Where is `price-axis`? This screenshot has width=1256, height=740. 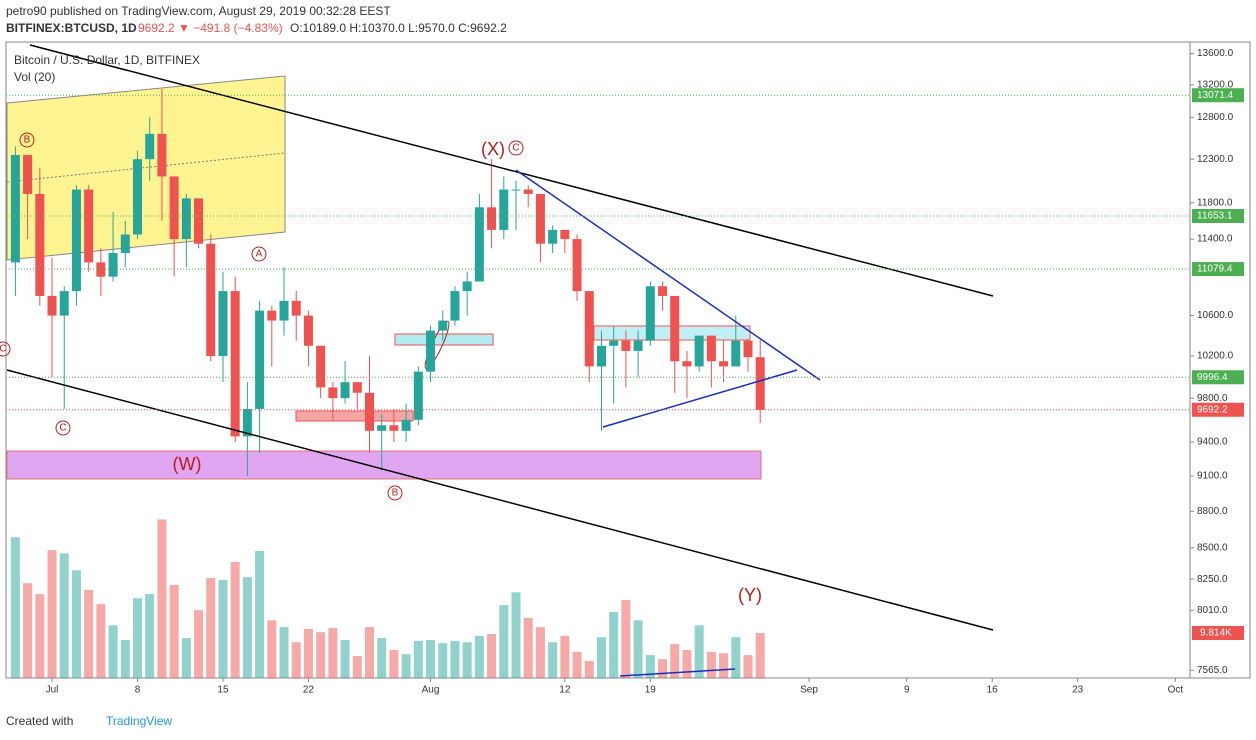 price-axis is located at coordinates (1220, 360).